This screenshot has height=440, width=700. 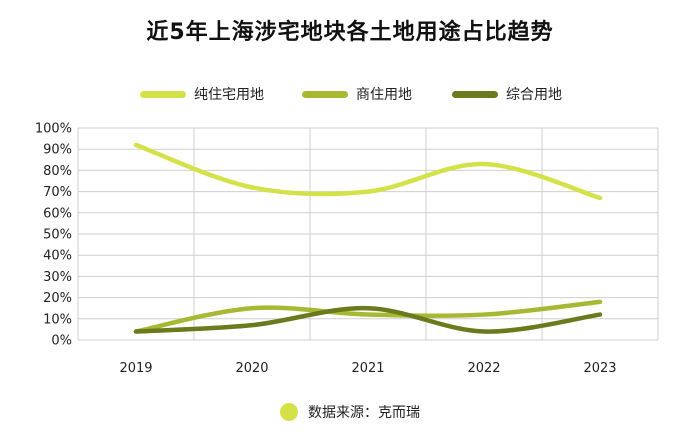 What do you see at coordinates (163, 94) in the screenshot?
I see `legend-swatch-residential` at bounding box center [163, 94].